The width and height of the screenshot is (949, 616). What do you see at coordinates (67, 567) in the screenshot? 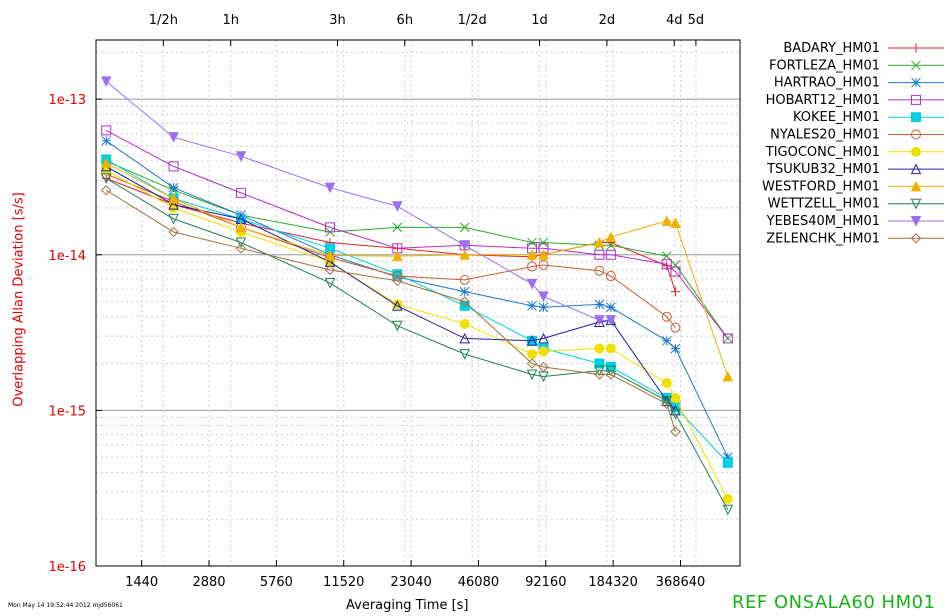
I see `y-tick-label: 1e-16` at bounding box center [67, 567].